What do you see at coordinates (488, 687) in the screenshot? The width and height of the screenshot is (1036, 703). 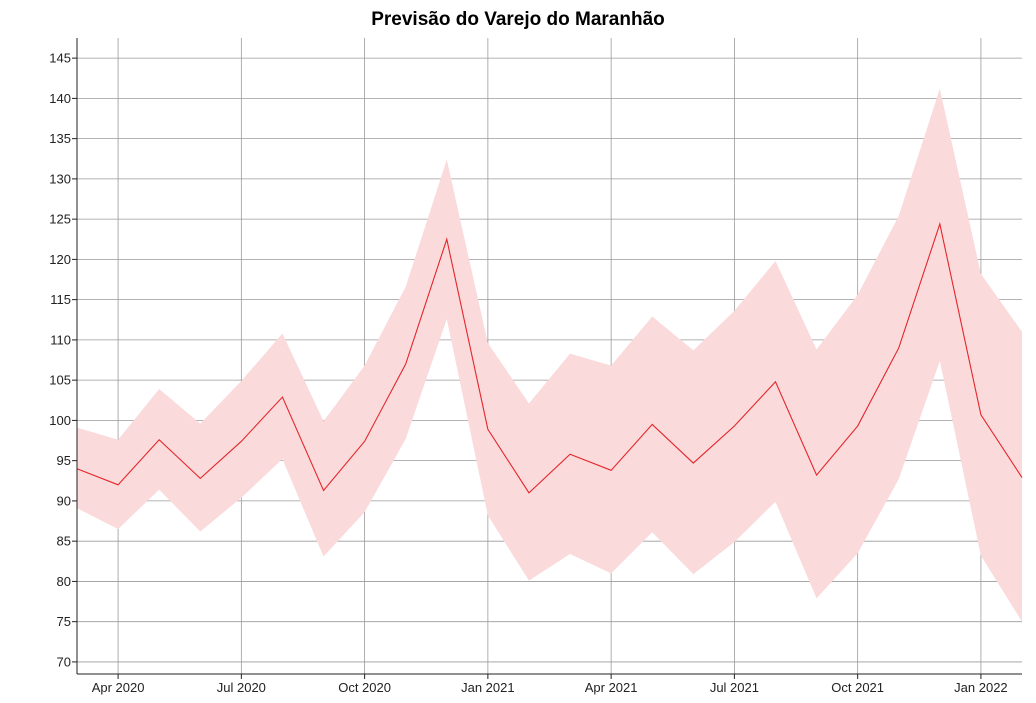 I see `x-tick-label: Jan 2021` at bounding box center [488, 687].